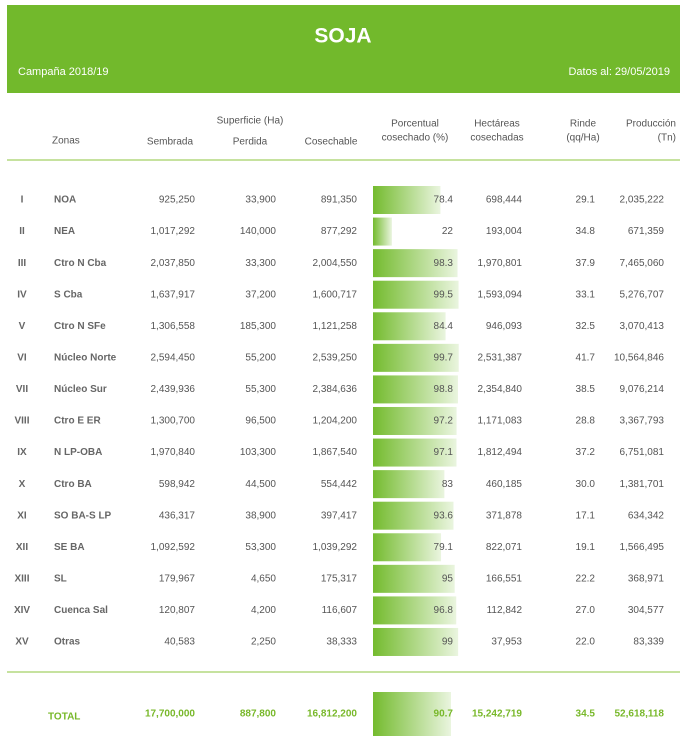 The width and height of the screenshot is (687, 741). What do you see at coordinates (504, 326) in the screenshot?
I see `cell: 946,093` at bounding box center [504, 326].